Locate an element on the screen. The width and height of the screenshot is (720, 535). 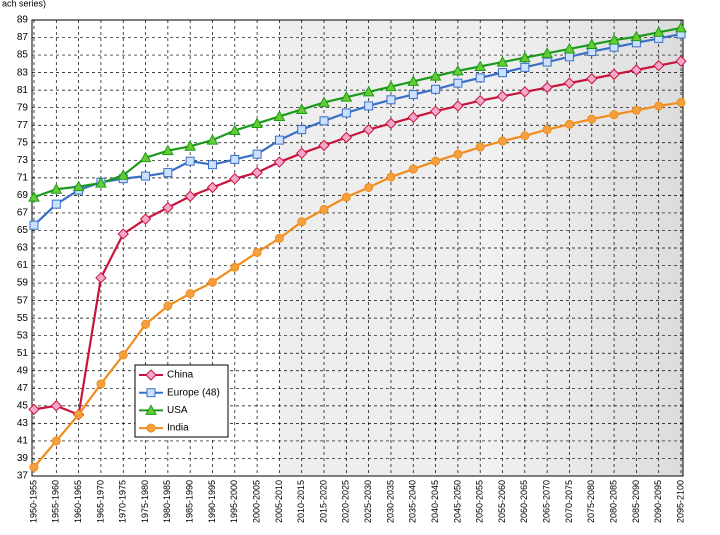
y-tick-label: 75 is located at coordinates (23, 142).